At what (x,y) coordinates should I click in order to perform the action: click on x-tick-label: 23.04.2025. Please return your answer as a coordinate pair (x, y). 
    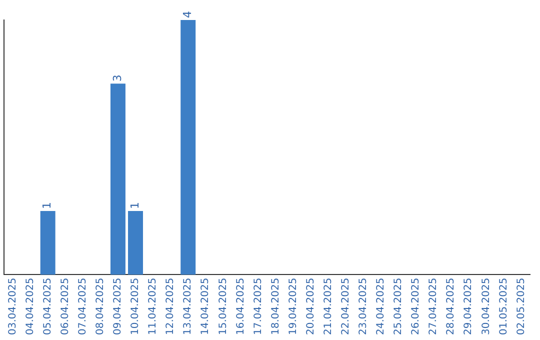
    Looking at the image, I should click on (364, 307).